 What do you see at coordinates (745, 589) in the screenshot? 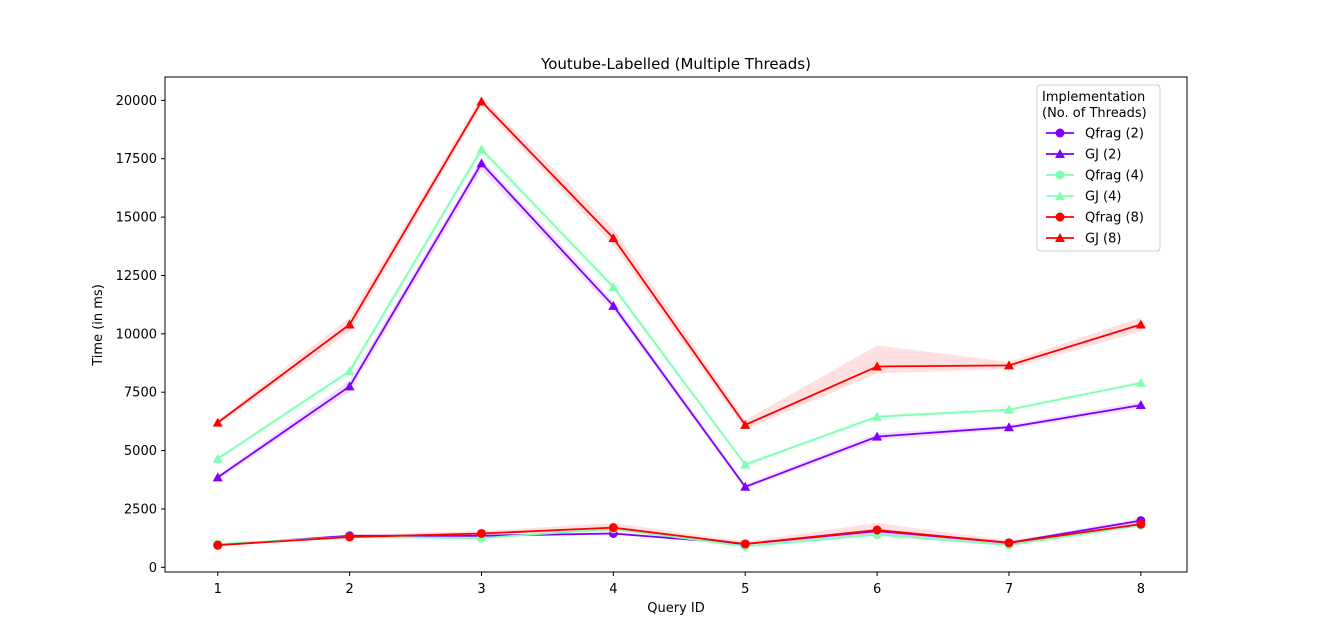
I see `x-tick-label: 5` at bounding box center [745, 589].